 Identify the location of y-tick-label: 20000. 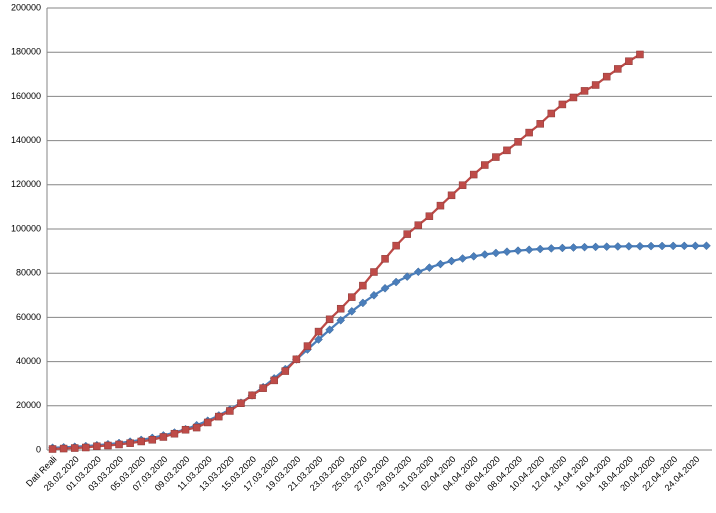
(28, 405).